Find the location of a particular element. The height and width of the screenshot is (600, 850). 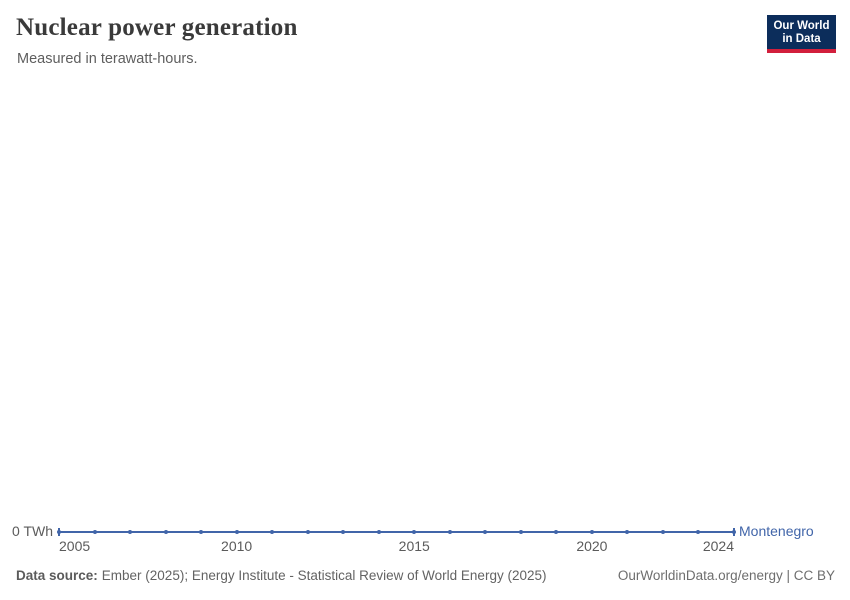

owid-logo-line2: in Data is located at coordinates (801, 38).